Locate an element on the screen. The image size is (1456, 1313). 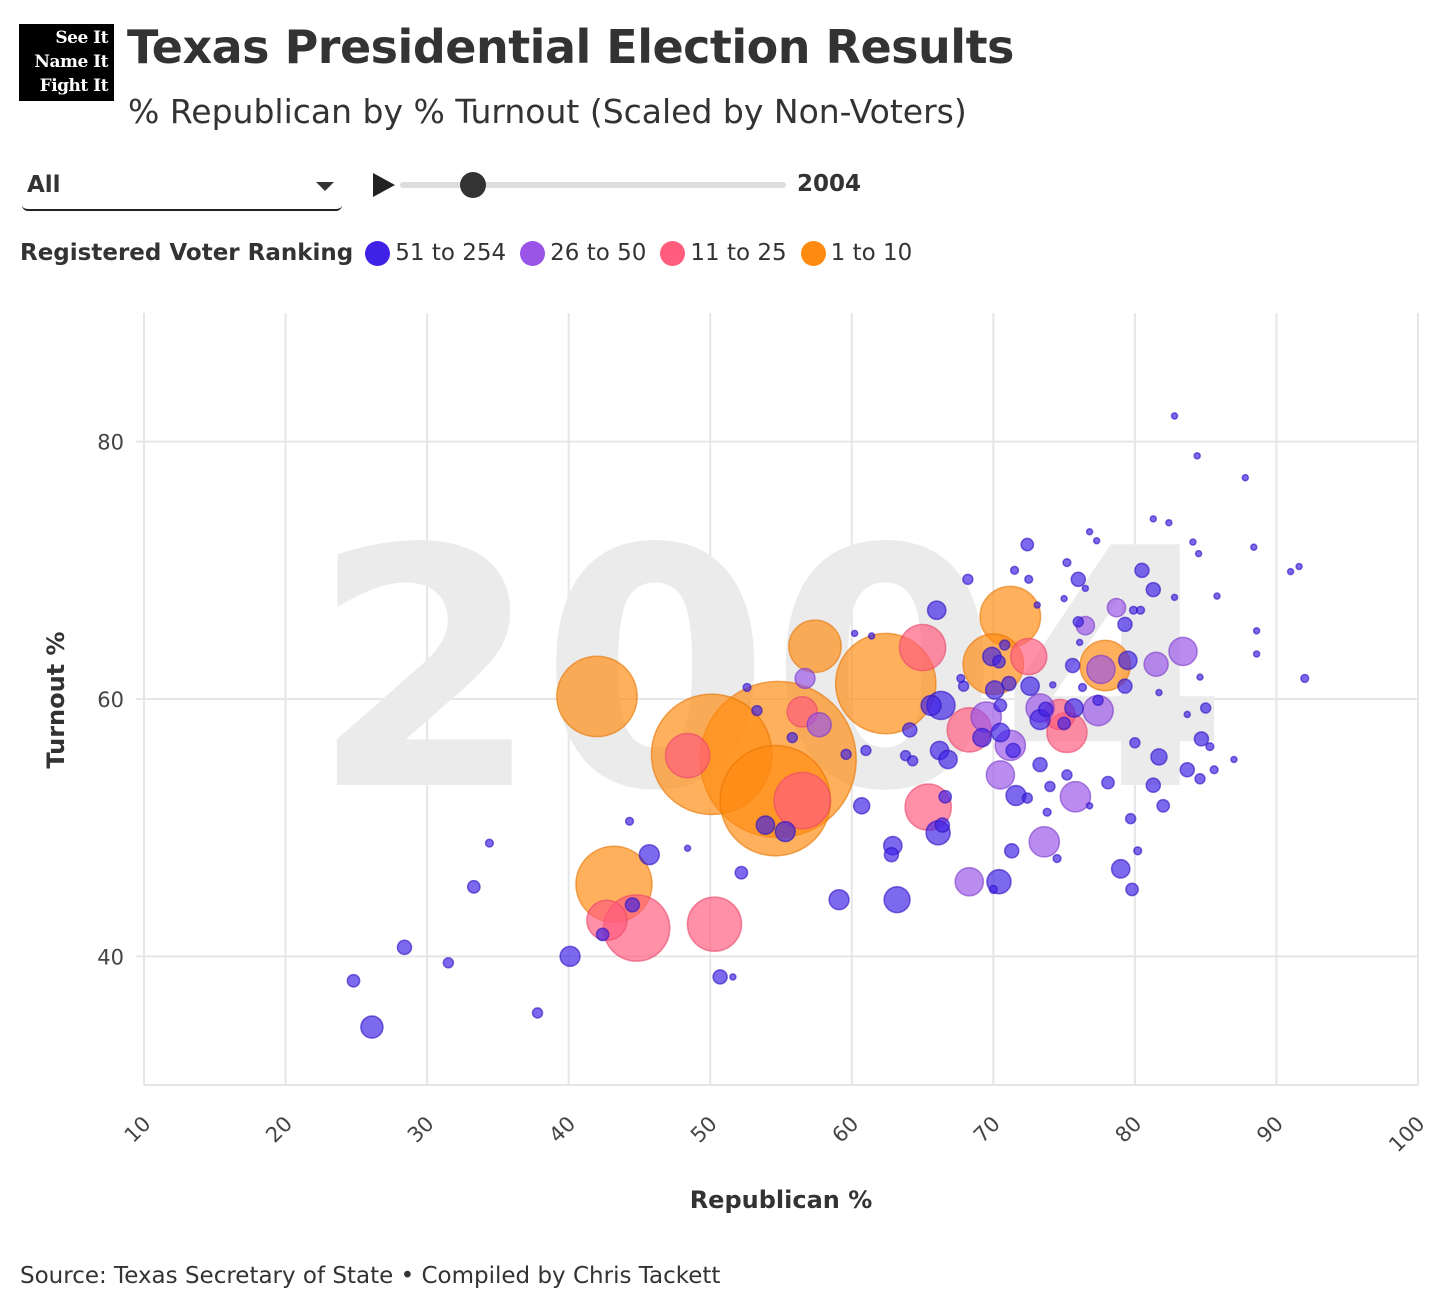
legend-label: 1 to 10 is located at coordinates (871, 253).